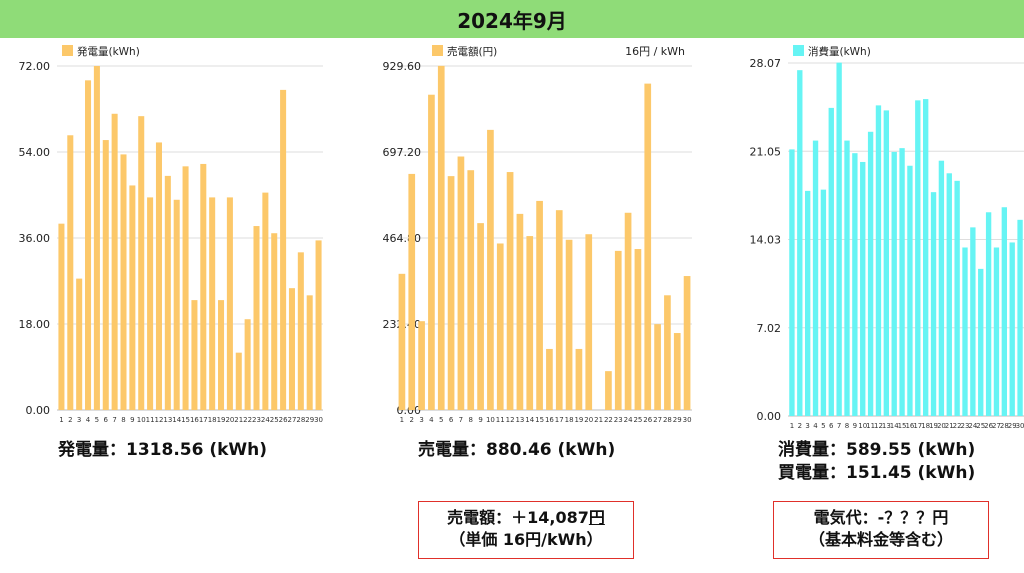 This screenshot has height=573, width=1024. I want to click on x-tick-label: 5, so click(441, 420).